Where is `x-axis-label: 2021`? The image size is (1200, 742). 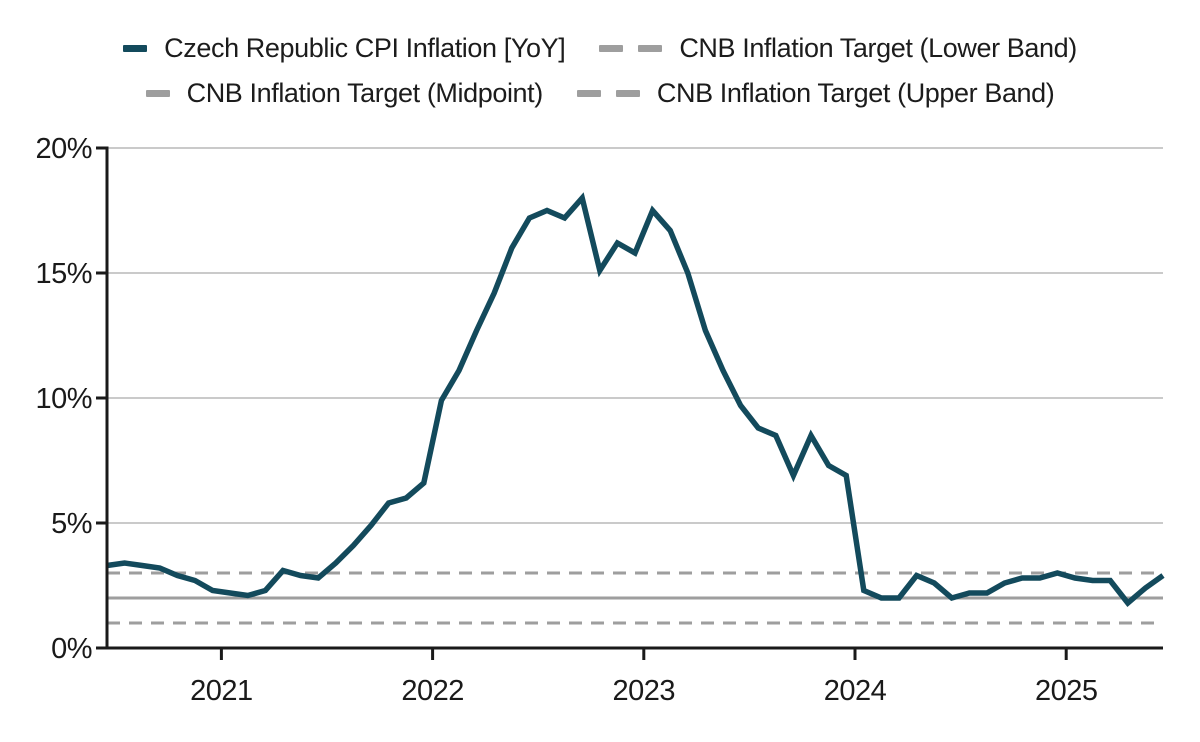 x-axis-label: 2021 is located at coordinates (221, 691).